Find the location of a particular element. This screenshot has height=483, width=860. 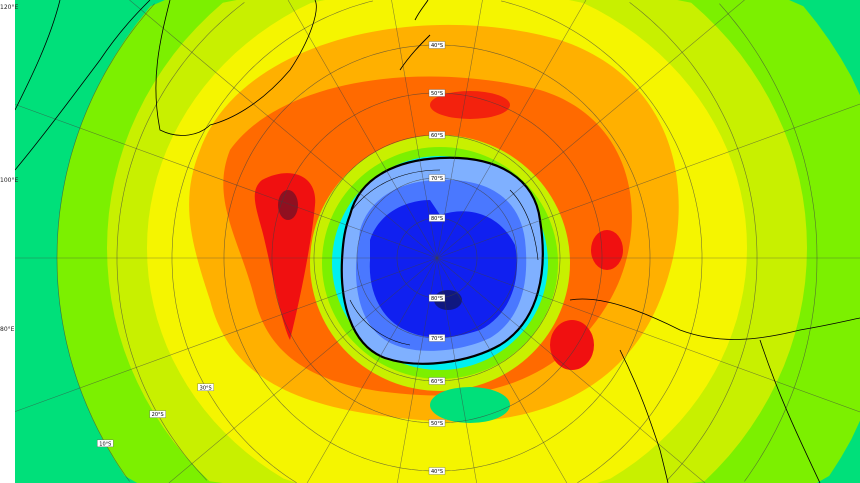

latitude-label: 20°S is located at coordinates (158, 415).